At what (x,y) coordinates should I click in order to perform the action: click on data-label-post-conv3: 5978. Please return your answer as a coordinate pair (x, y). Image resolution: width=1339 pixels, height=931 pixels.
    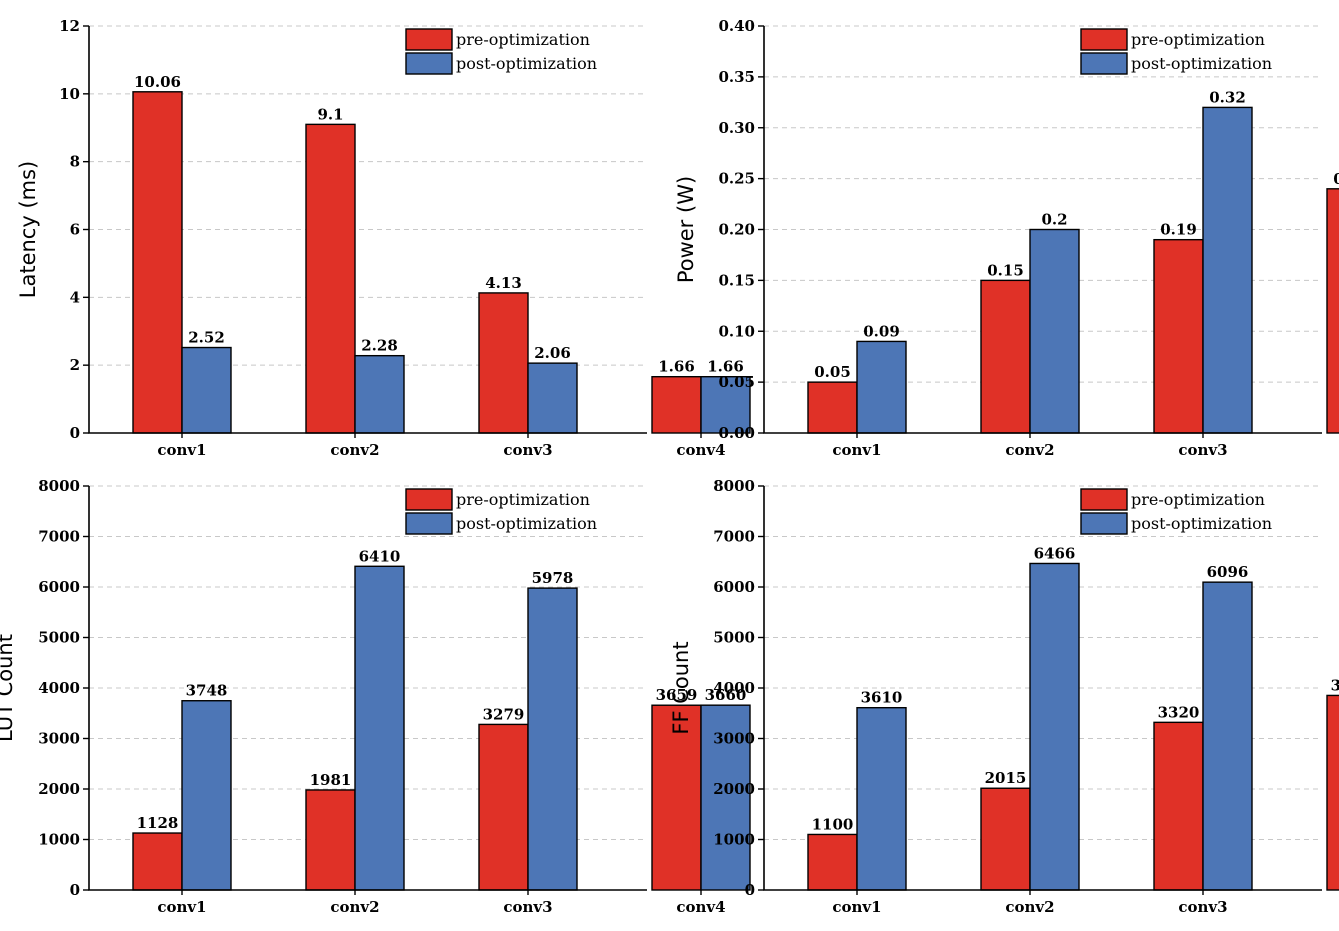
    Looking at the image, I should click on (553, 578).